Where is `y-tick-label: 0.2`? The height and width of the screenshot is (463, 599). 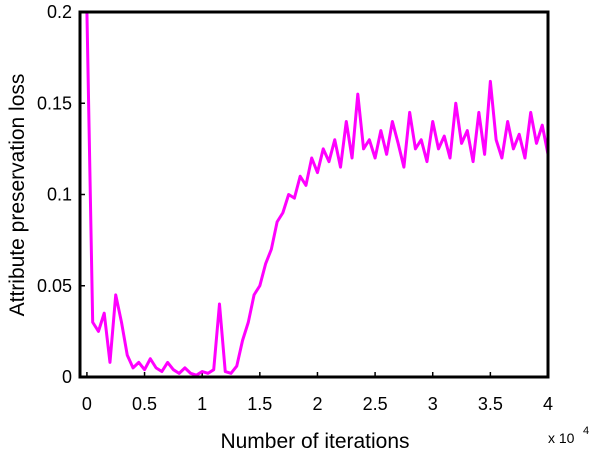 y-tick-label: 0.2 is located at coordinates (59, 12).